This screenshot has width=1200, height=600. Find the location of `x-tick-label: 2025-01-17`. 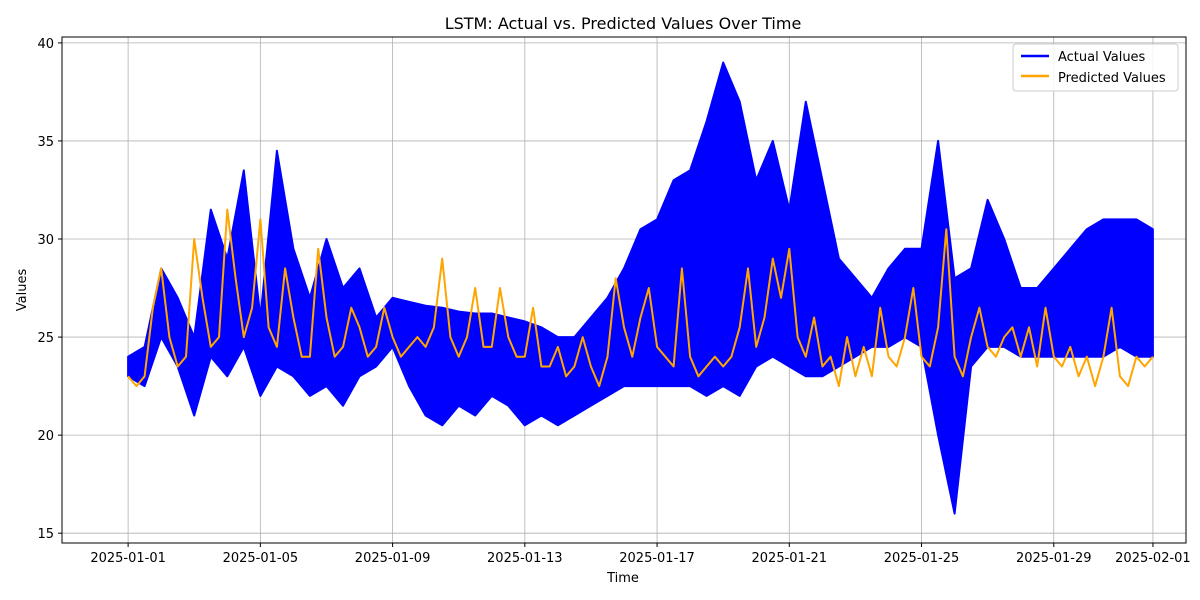

x-tick-label: 2025-01-17 is located at coordinates (657, 558).